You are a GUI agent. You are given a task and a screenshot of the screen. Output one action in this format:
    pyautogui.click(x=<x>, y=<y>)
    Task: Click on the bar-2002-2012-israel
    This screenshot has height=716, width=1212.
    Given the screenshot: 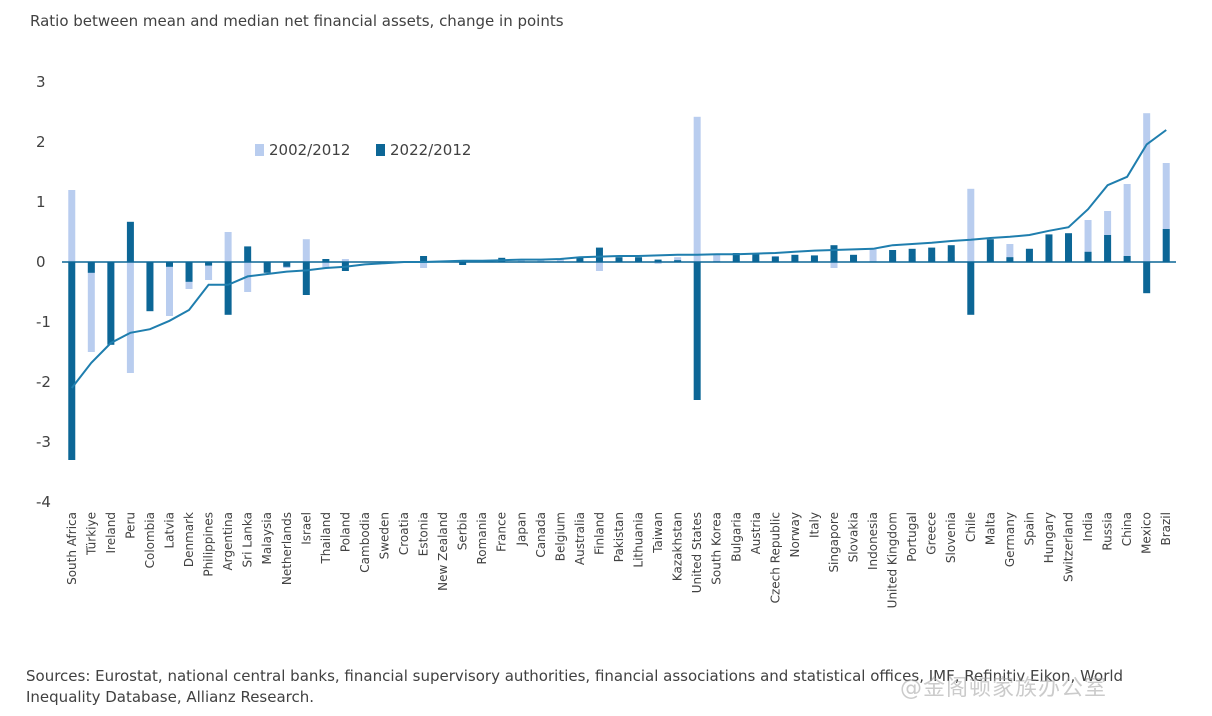 What is the action you would take?
    pyautogui.click(x=306, y=250)
    